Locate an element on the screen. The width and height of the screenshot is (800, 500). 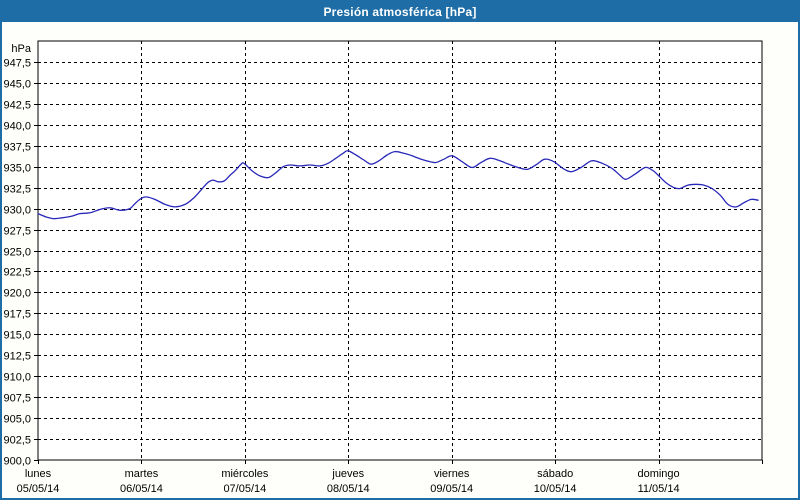
y-axis-tick-label: 917,5 is located at coordinates (17, 315).